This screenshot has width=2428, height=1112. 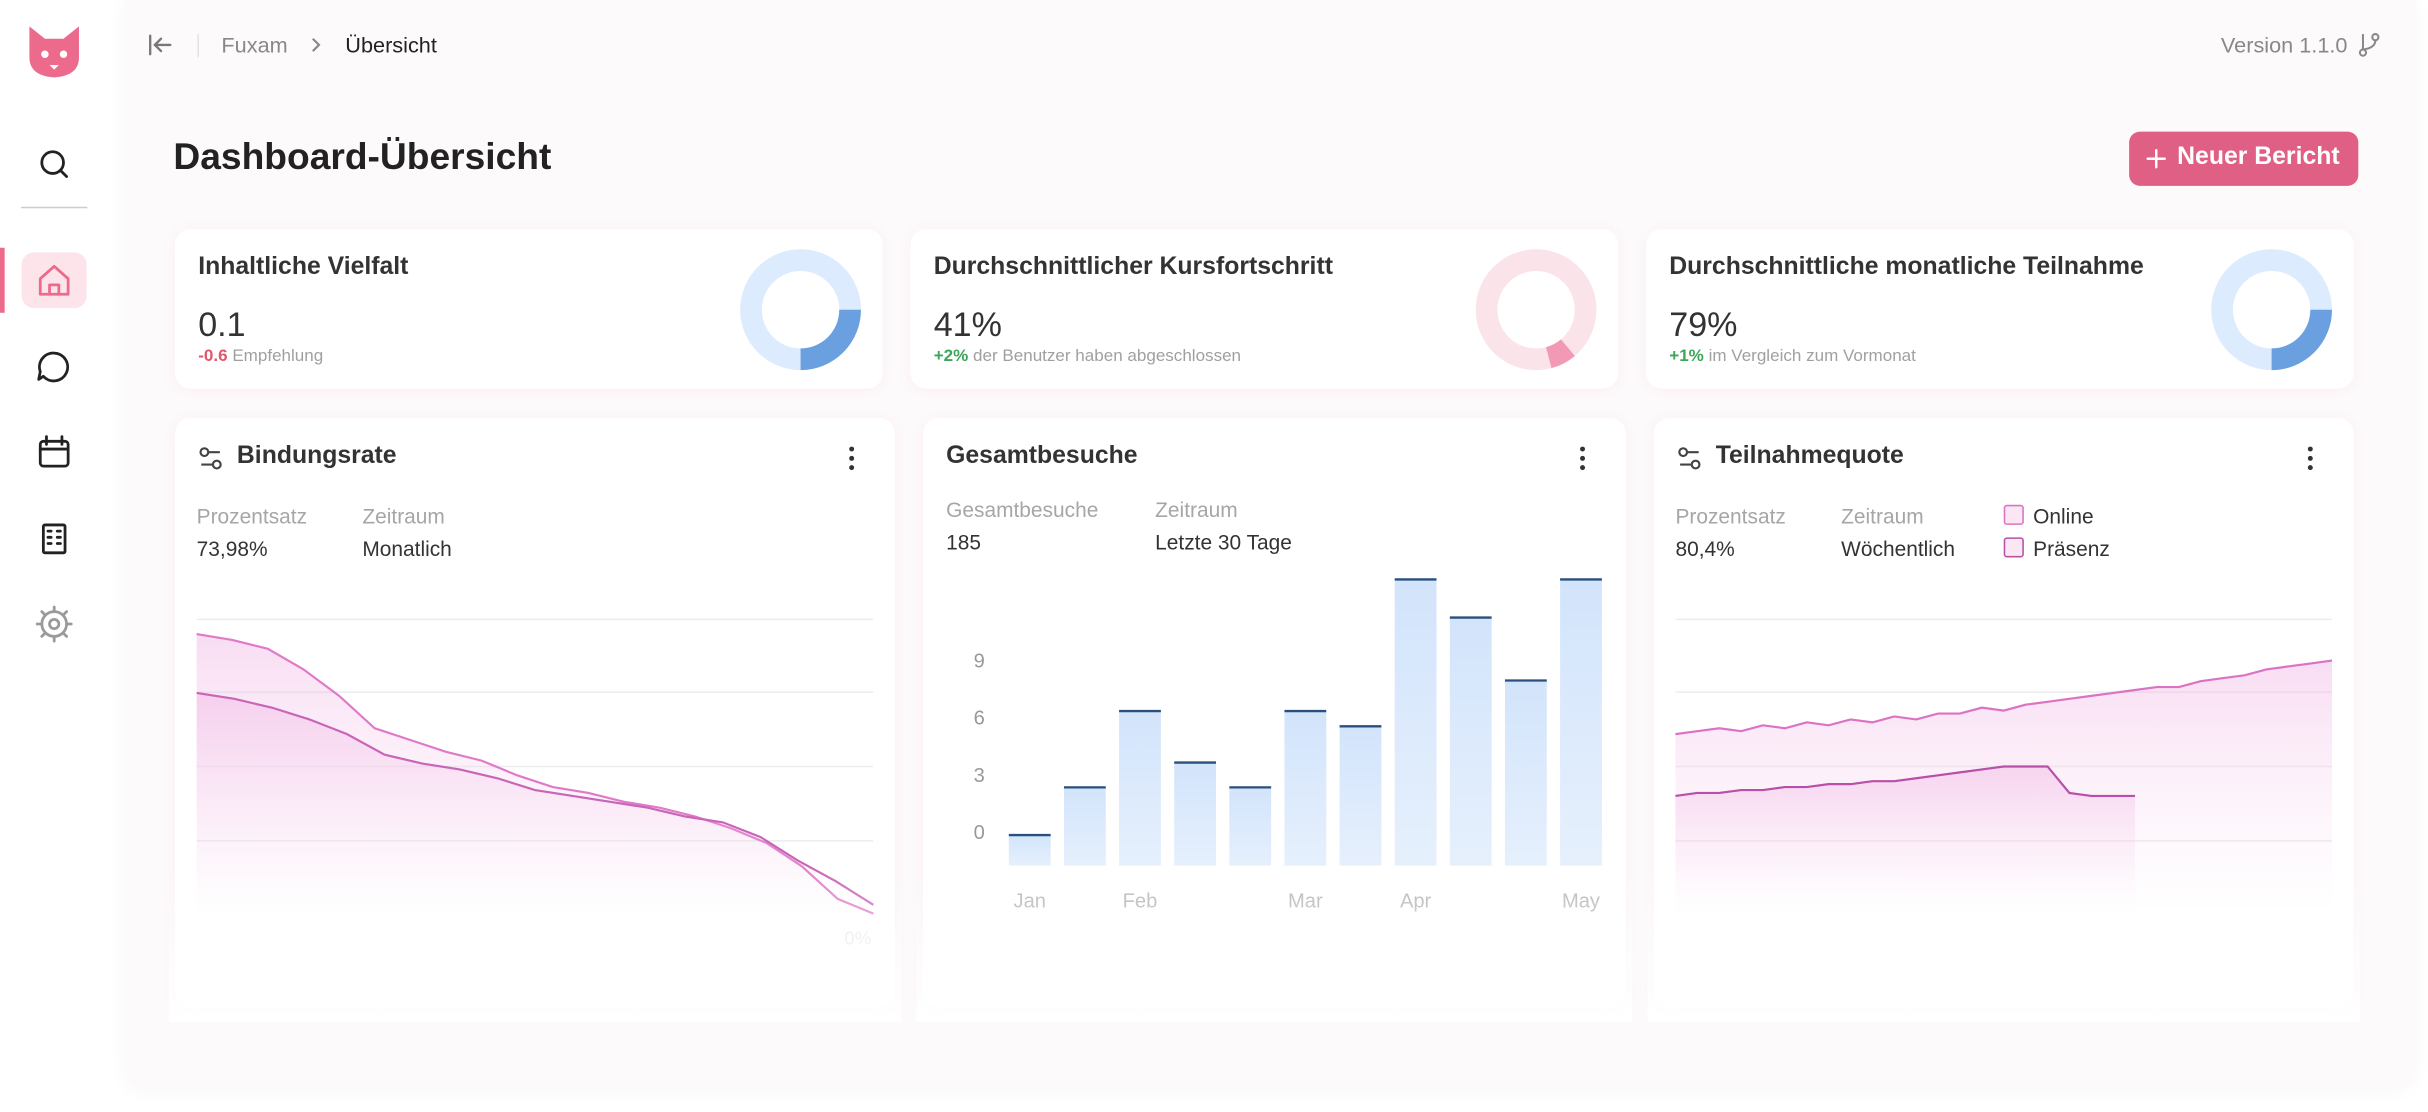 What do you see at coordinates (54, 52) in the screenshot?
I see `logo` at bounding box center [54, 52].